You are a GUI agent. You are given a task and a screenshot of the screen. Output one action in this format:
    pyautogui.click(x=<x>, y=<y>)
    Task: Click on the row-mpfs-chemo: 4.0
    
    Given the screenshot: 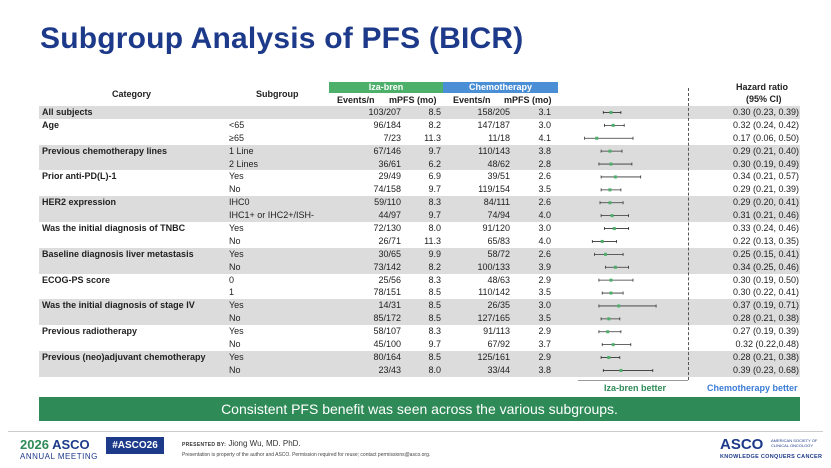 What is the action you would take?
    pyautogui.click(x=544, y=215)
    